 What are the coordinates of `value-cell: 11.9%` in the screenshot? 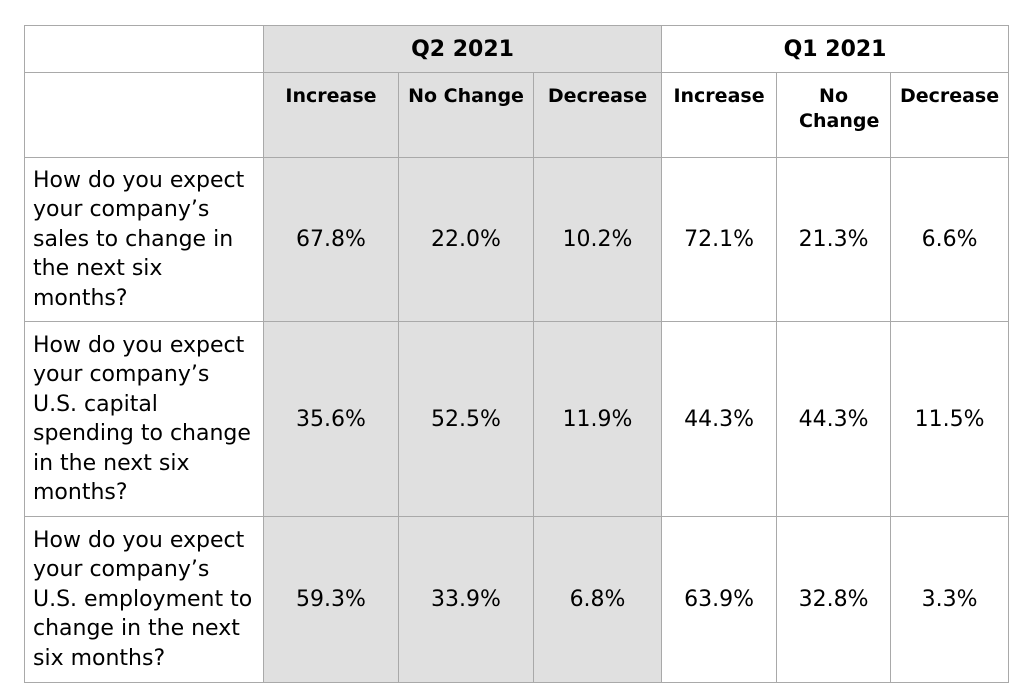 It's located at (597, 419).